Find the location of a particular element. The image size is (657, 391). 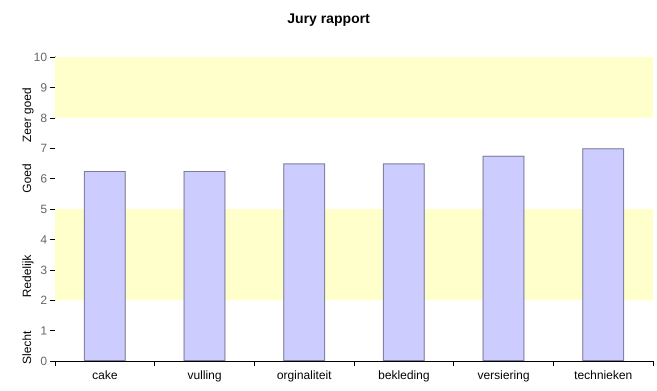

y-tick-label: 5 is located at coordinates (44, 209).